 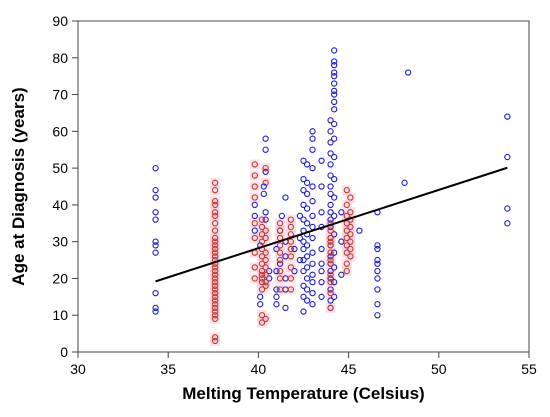 I want to click on x-tick-label: 30, so click(x=78, y=369).